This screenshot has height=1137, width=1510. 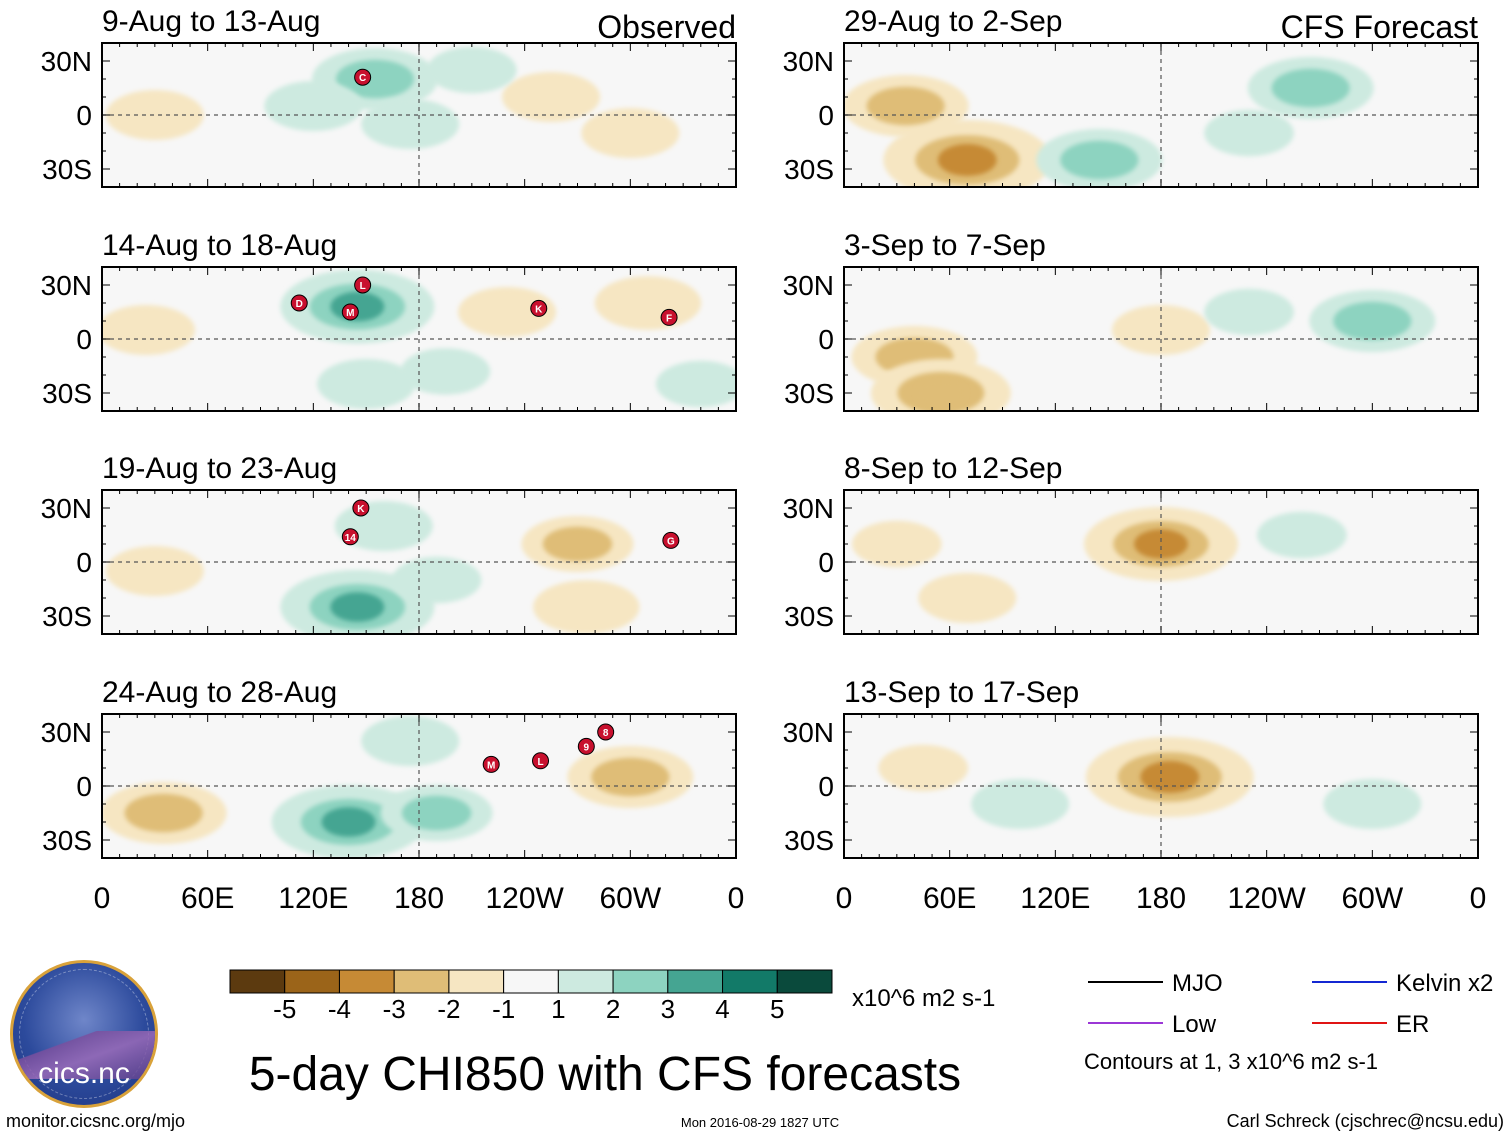 What do you see at coordinates (558, 1009) in the screenshot?
I see `colorbar-tick-label: 1` at bounding box center [558, 1009].